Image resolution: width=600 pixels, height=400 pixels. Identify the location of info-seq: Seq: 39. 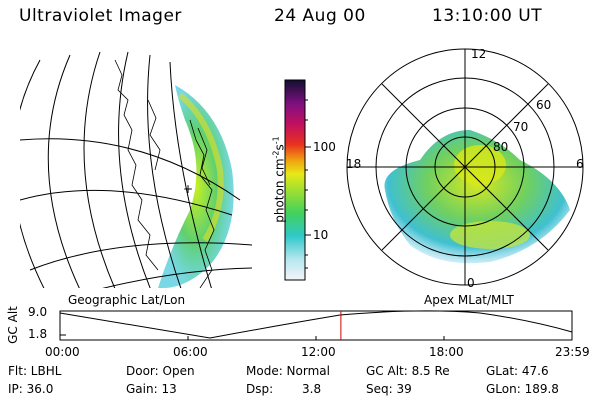
(389, 389).